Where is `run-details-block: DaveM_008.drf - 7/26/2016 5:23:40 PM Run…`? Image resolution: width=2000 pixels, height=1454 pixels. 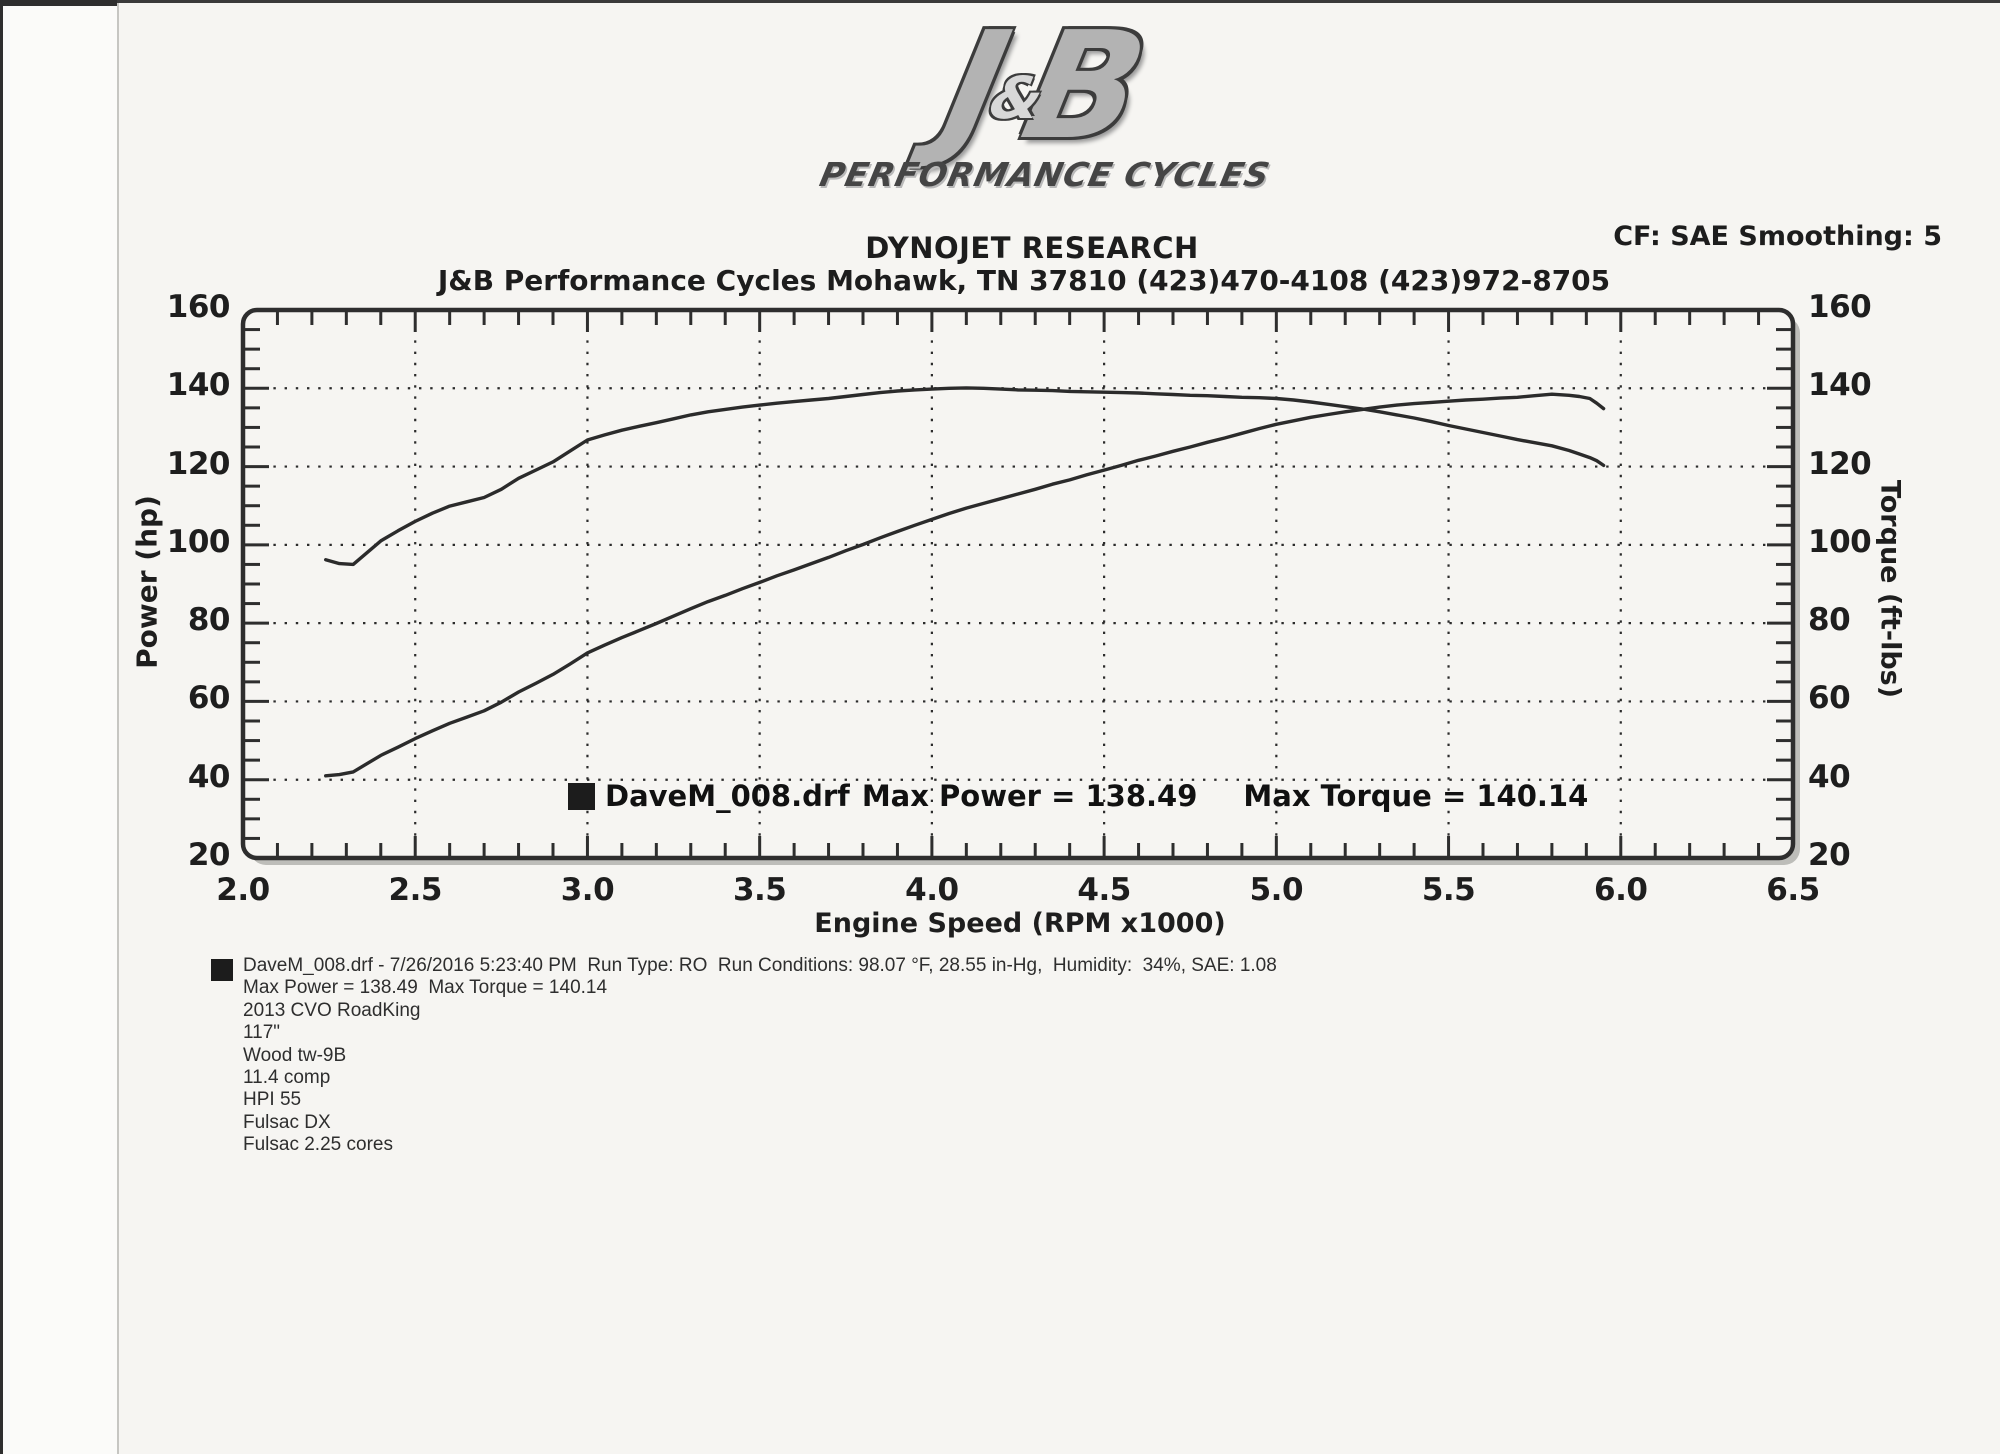 run-details-block: DaveM_008.drf - 7/26/2016 5:23:40 PM Run… is located at coordinates (760, 1056).